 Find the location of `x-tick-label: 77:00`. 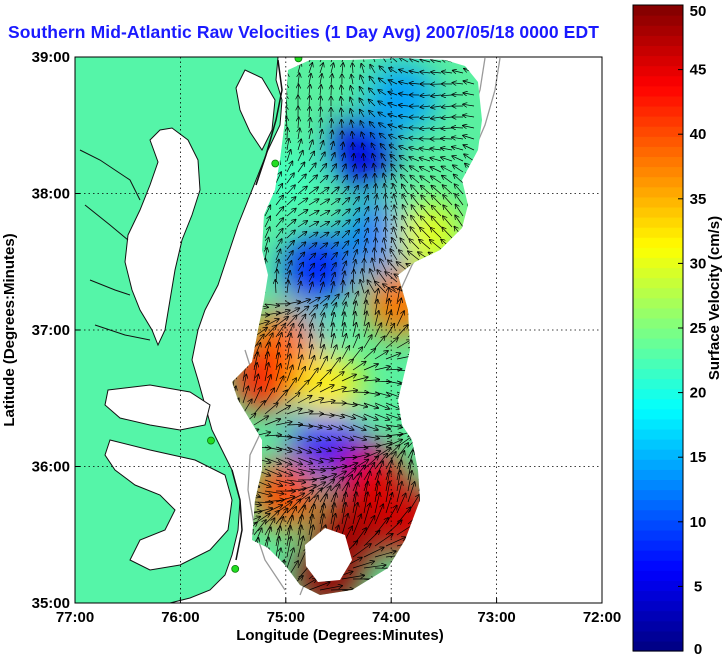

x-tick-label: 77:00 is located at coordinates (75, 617).